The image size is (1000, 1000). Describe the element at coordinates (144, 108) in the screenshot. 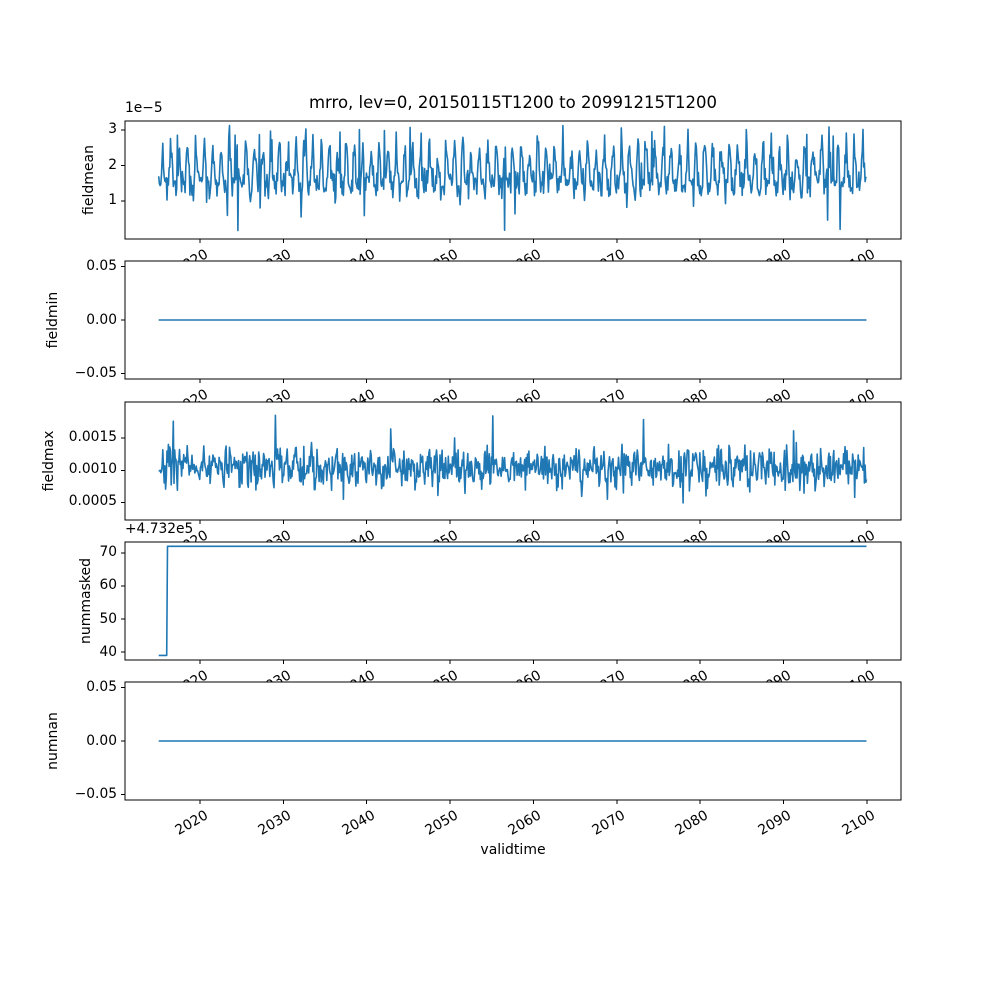

I see `axis-offset-text: 1e−5` at that location.